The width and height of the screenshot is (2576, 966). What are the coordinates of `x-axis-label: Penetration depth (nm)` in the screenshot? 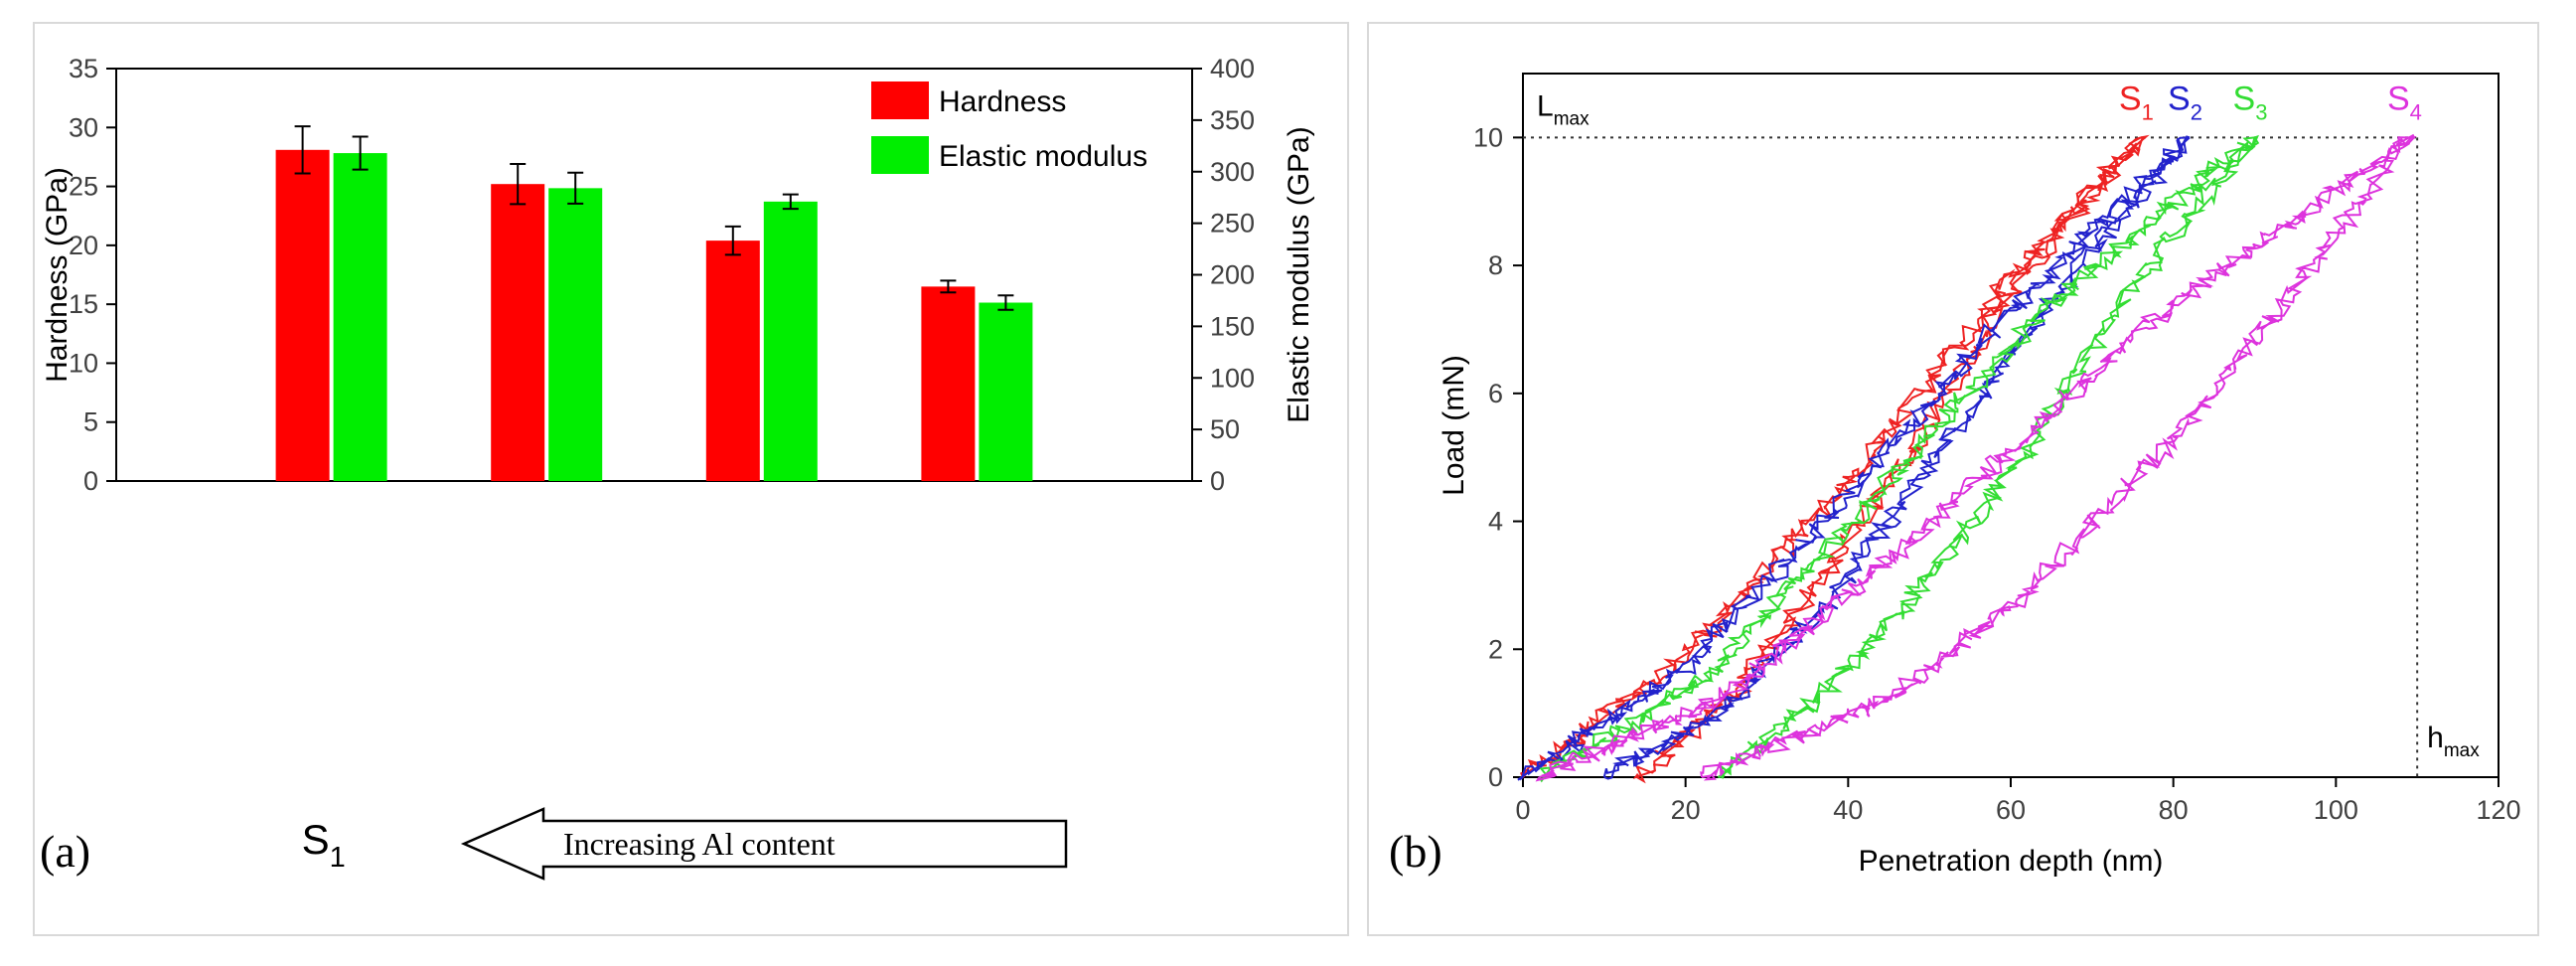 It's located at (2012, 861).